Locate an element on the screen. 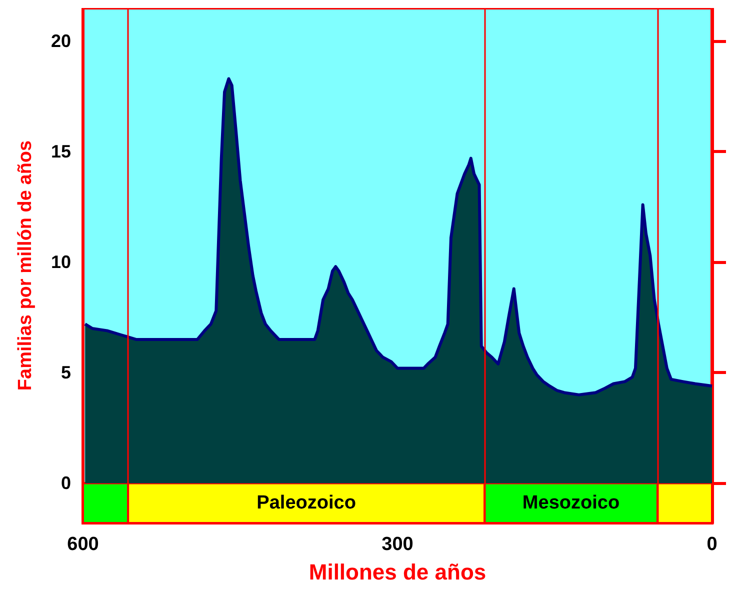 The image size is (734, 596). x-tick-label: 0 is located at coordinates (712, 544).